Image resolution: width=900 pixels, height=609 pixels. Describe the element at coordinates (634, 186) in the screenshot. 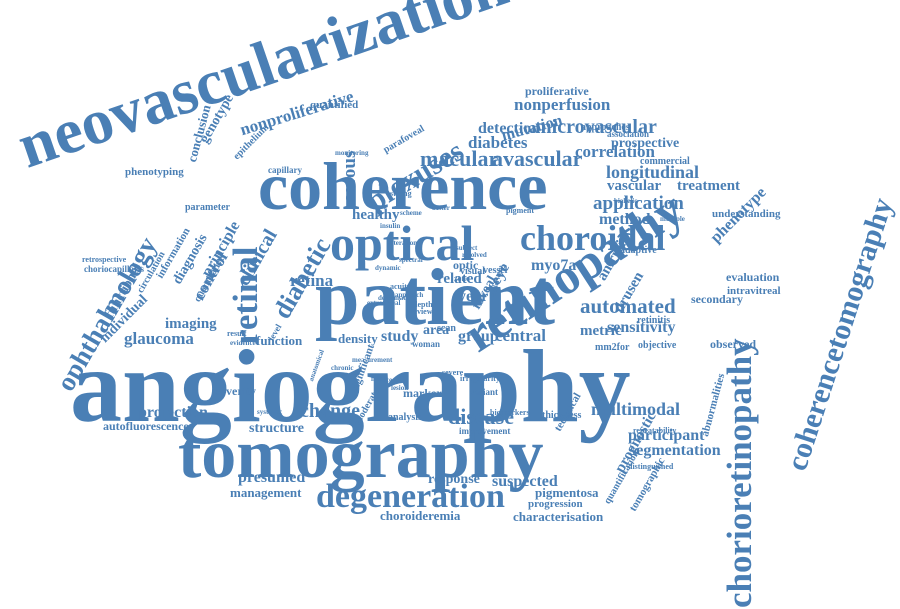

I see `cloud-word: vascular` at that location.